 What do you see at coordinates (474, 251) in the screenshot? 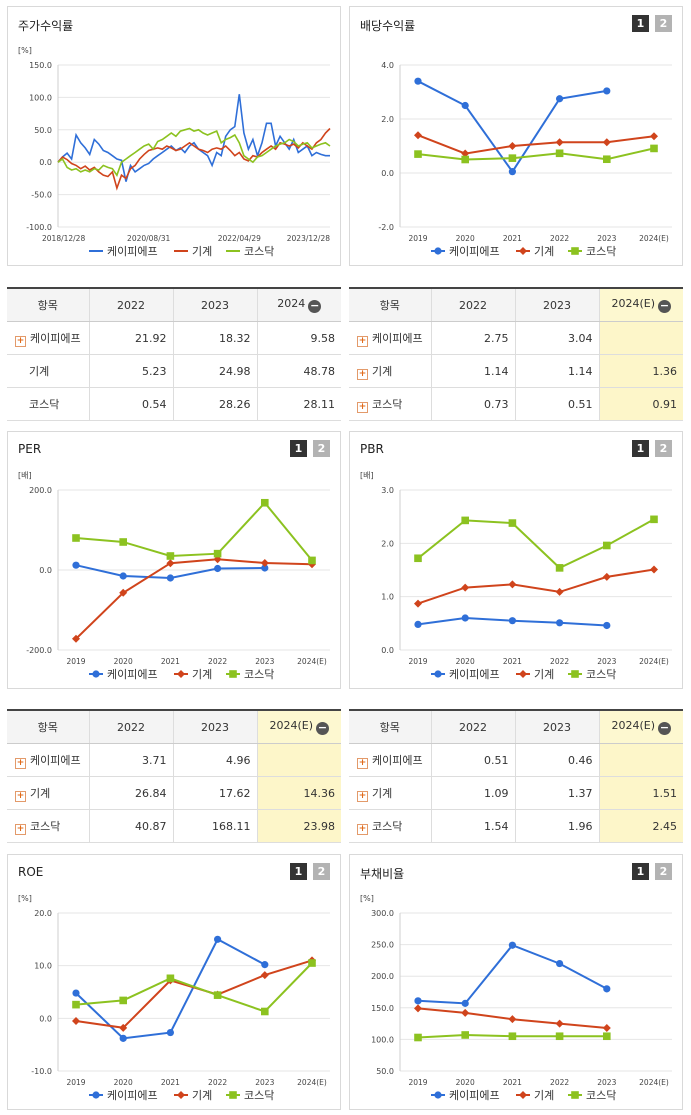
I see `legend-label: 케이피에프` at bounding box center [474, 251].